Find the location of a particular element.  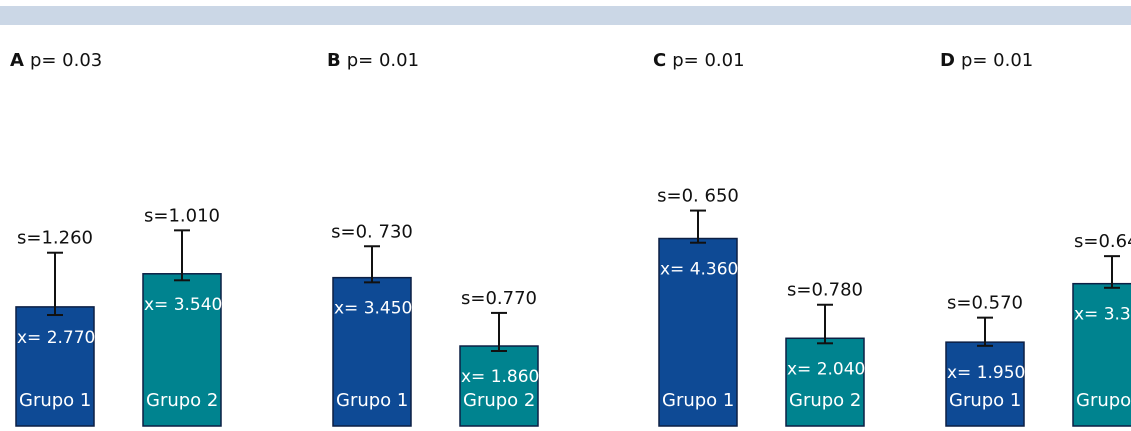

mean-label: x= 2.040 is located at coordinates (826, 369).